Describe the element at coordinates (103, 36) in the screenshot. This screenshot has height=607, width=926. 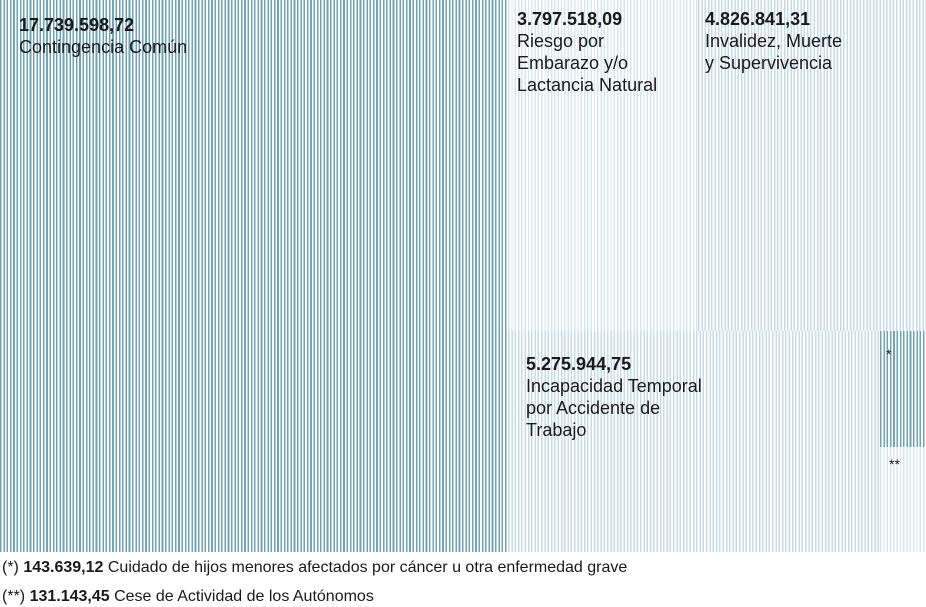
I see `label-contingencia-comun: 17.739.598,72 Contingencia Común` at that location.